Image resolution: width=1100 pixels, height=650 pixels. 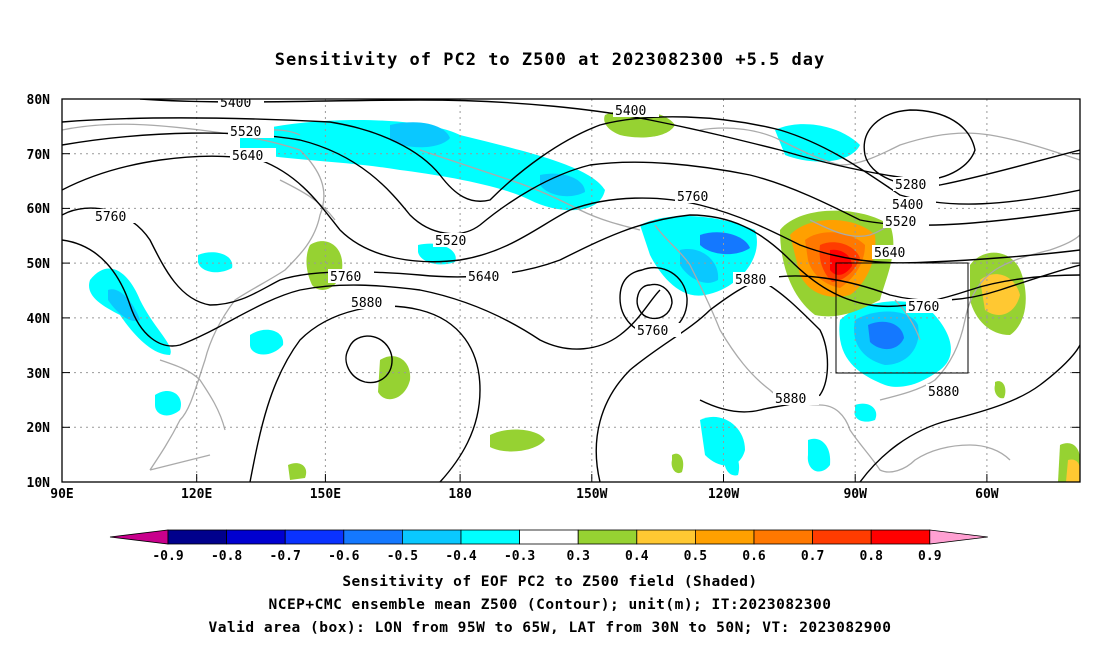 I want to click on colorbar-label: -0.5, so click(x=402, y=556).